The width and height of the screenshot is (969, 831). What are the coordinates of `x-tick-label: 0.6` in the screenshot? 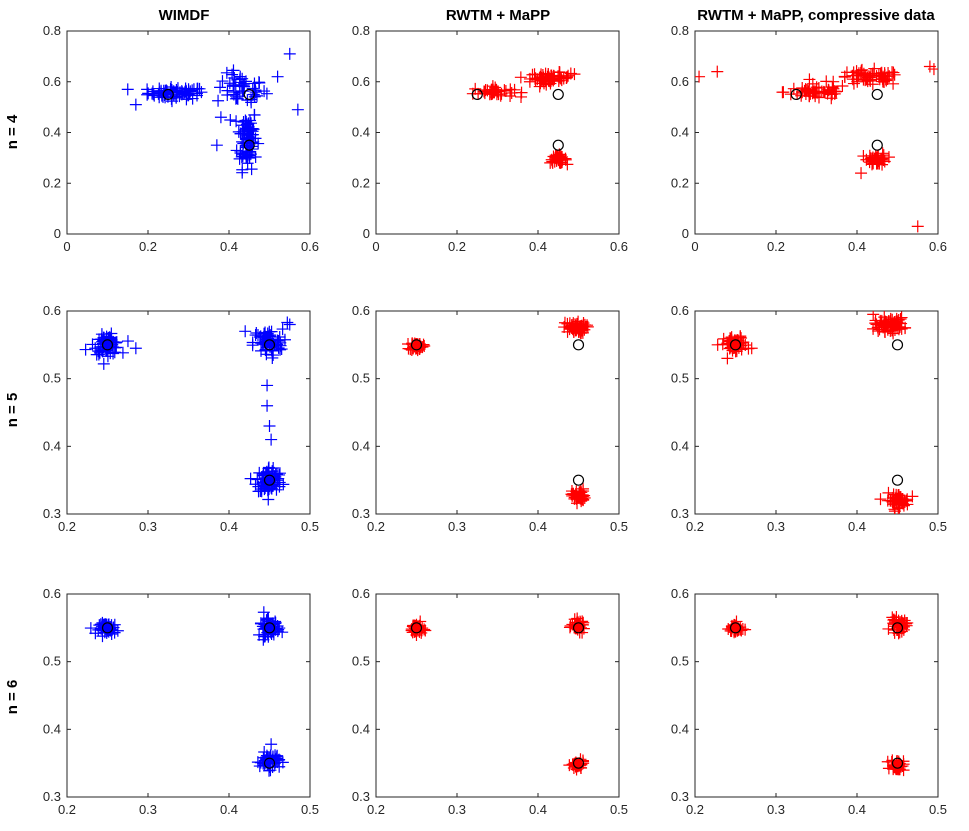 It's located at (310, 246).